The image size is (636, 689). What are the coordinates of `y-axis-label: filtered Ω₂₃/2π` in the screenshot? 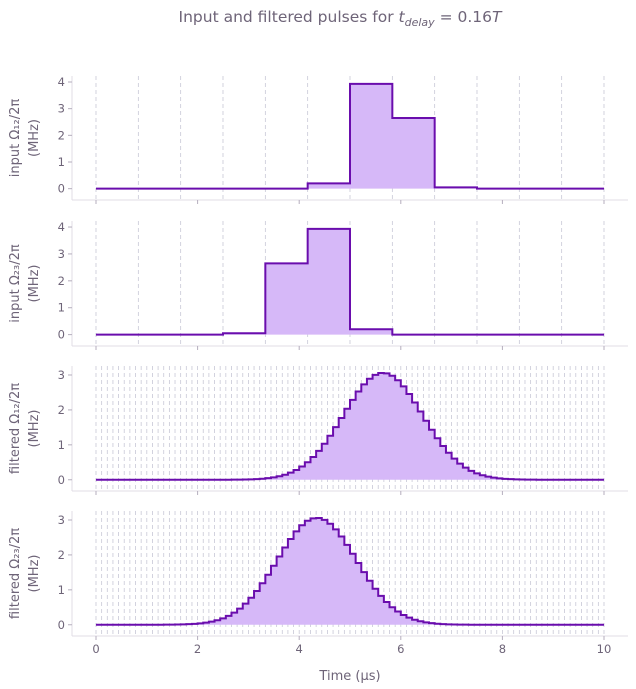 It's located at (15, 573).